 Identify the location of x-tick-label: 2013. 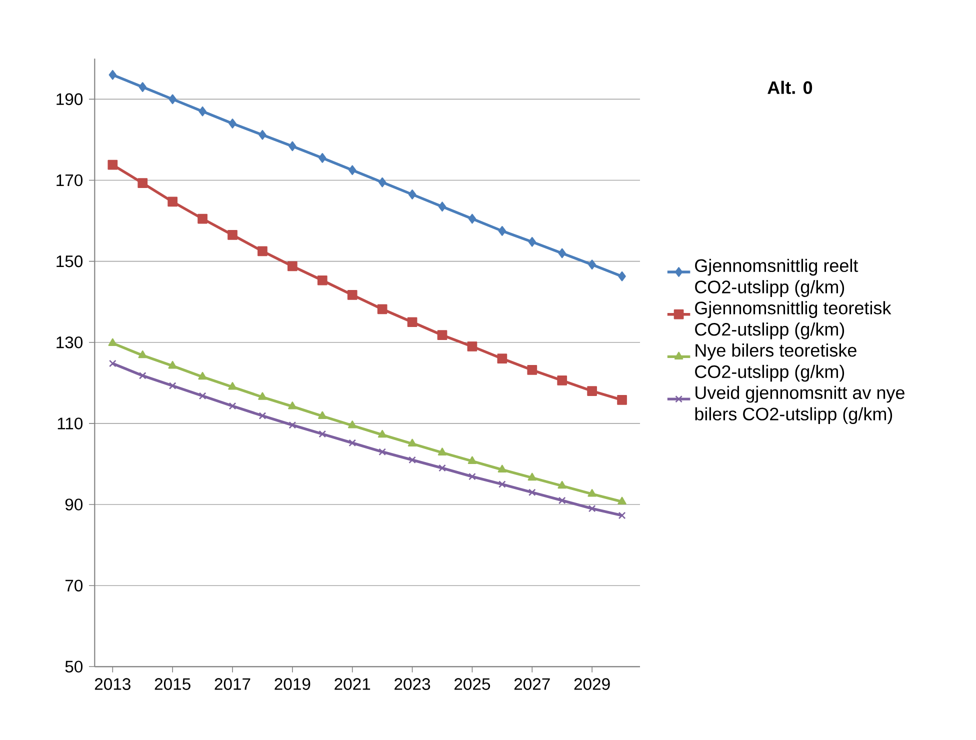
(112, 684).